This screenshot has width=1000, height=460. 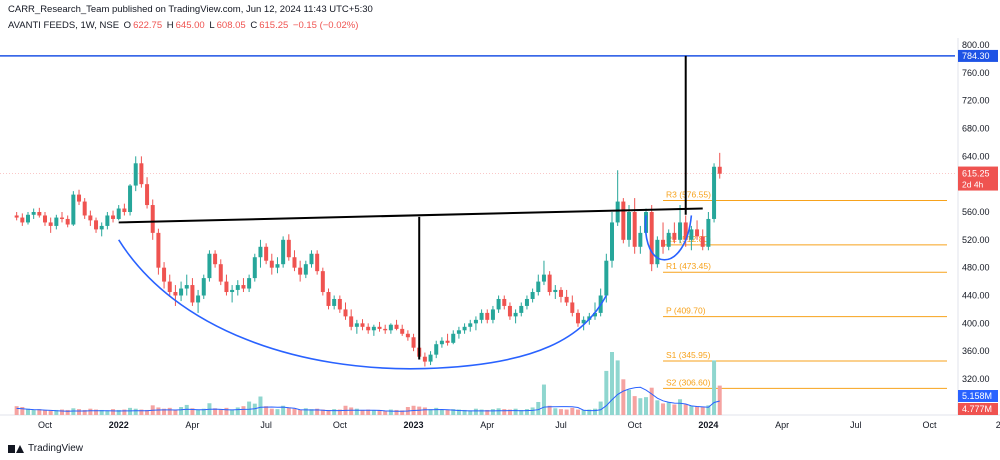 What do you see at coordinates (561, 425) in the screenshot?
I see `time-tick-label: Jul` at bounding box center [561, 425].